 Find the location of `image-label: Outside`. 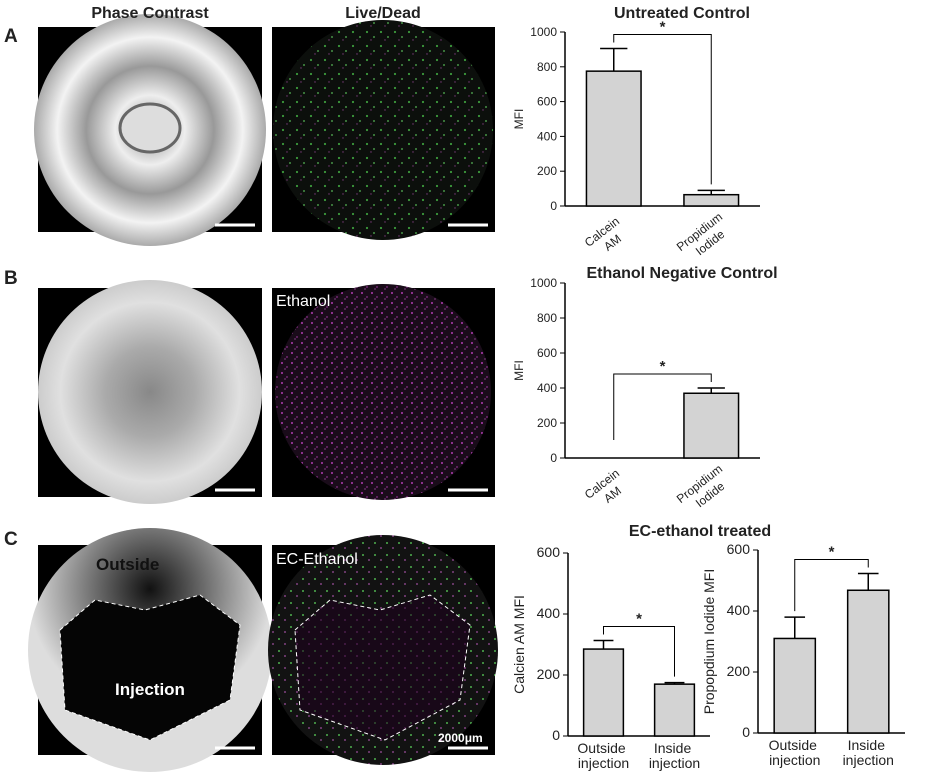

image-label: Outside is located at coordinates (127, 564).